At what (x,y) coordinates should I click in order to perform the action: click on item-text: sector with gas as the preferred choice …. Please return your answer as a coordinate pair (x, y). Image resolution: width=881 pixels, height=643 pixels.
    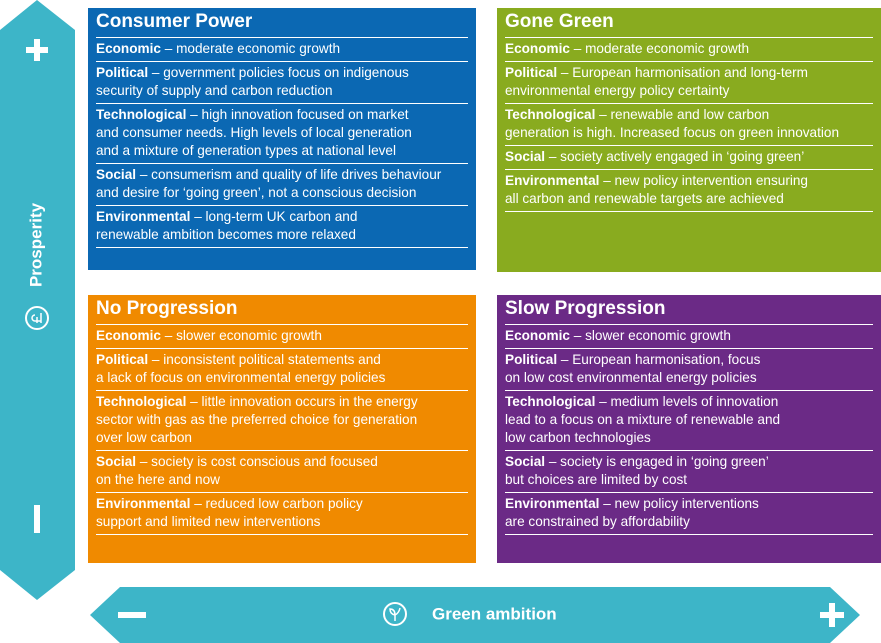
    Looking at the image, I should click on (257, 419).